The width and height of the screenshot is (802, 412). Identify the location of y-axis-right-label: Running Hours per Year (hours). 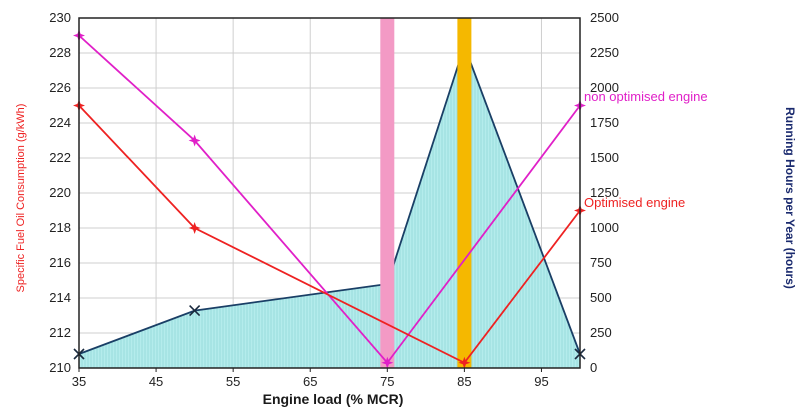
(790, 198).